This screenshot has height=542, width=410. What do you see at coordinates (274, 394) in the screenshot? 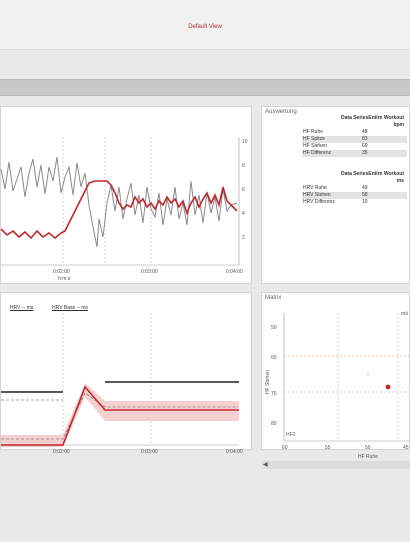
I see `matrix-y-tick-label: 70` at bounding box center [274, 394].